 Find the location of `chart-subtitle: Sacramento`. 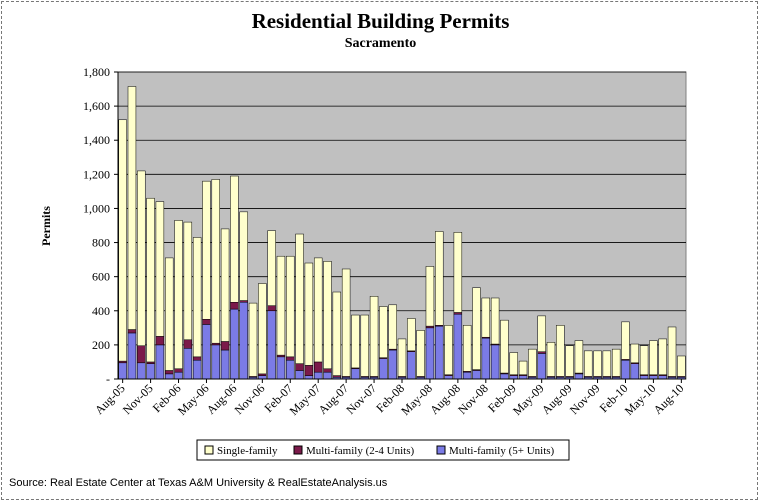

chart-subtitle: Sacramento is located at coordinates (380, 43).